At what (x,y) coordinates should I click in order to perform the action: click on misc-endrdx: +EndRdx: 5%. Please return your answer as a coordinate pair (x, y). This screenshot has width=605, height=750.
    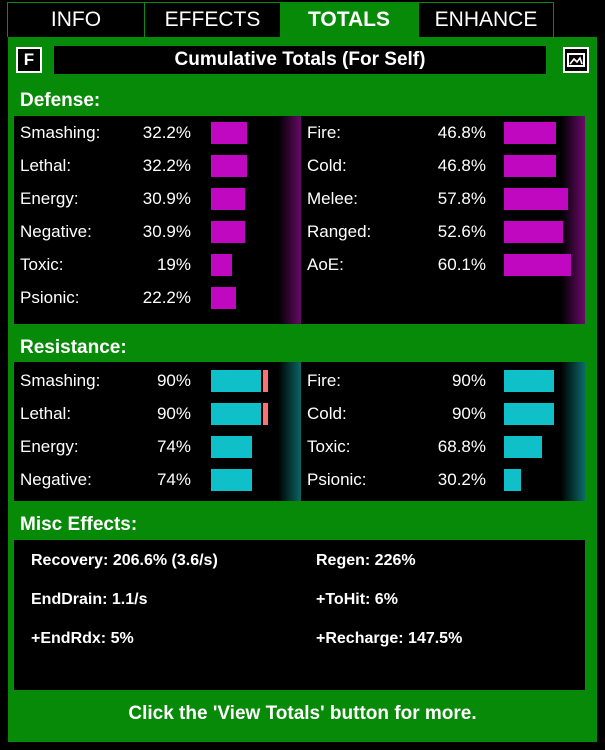
    Looking at the image, I should click on (82, 638).